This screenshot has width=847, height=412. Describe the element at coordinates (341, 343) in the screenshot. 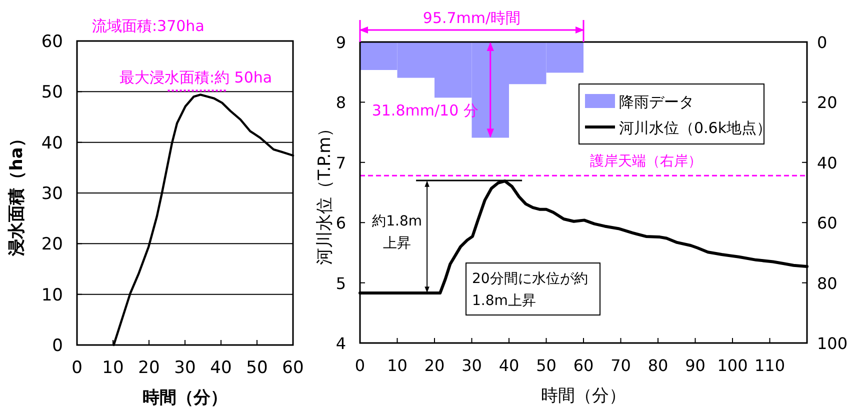

I see `y-tick-label: 4` at that location.